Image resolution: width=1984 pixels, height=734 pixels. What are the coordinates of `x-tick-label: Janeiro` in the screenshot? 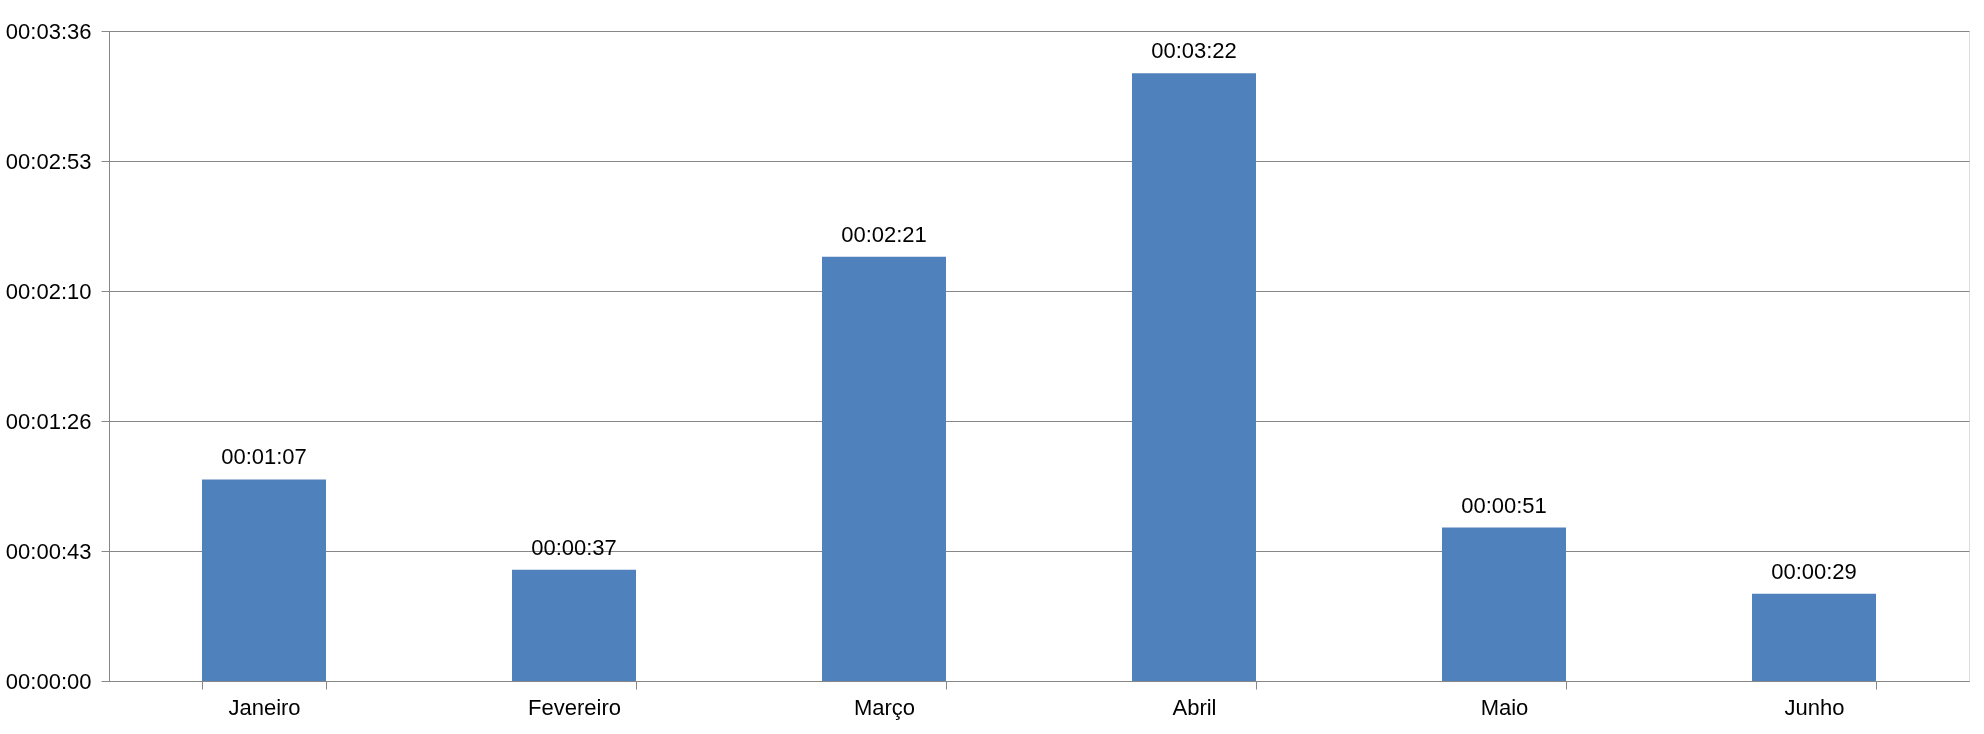 It's located at (264, 707).